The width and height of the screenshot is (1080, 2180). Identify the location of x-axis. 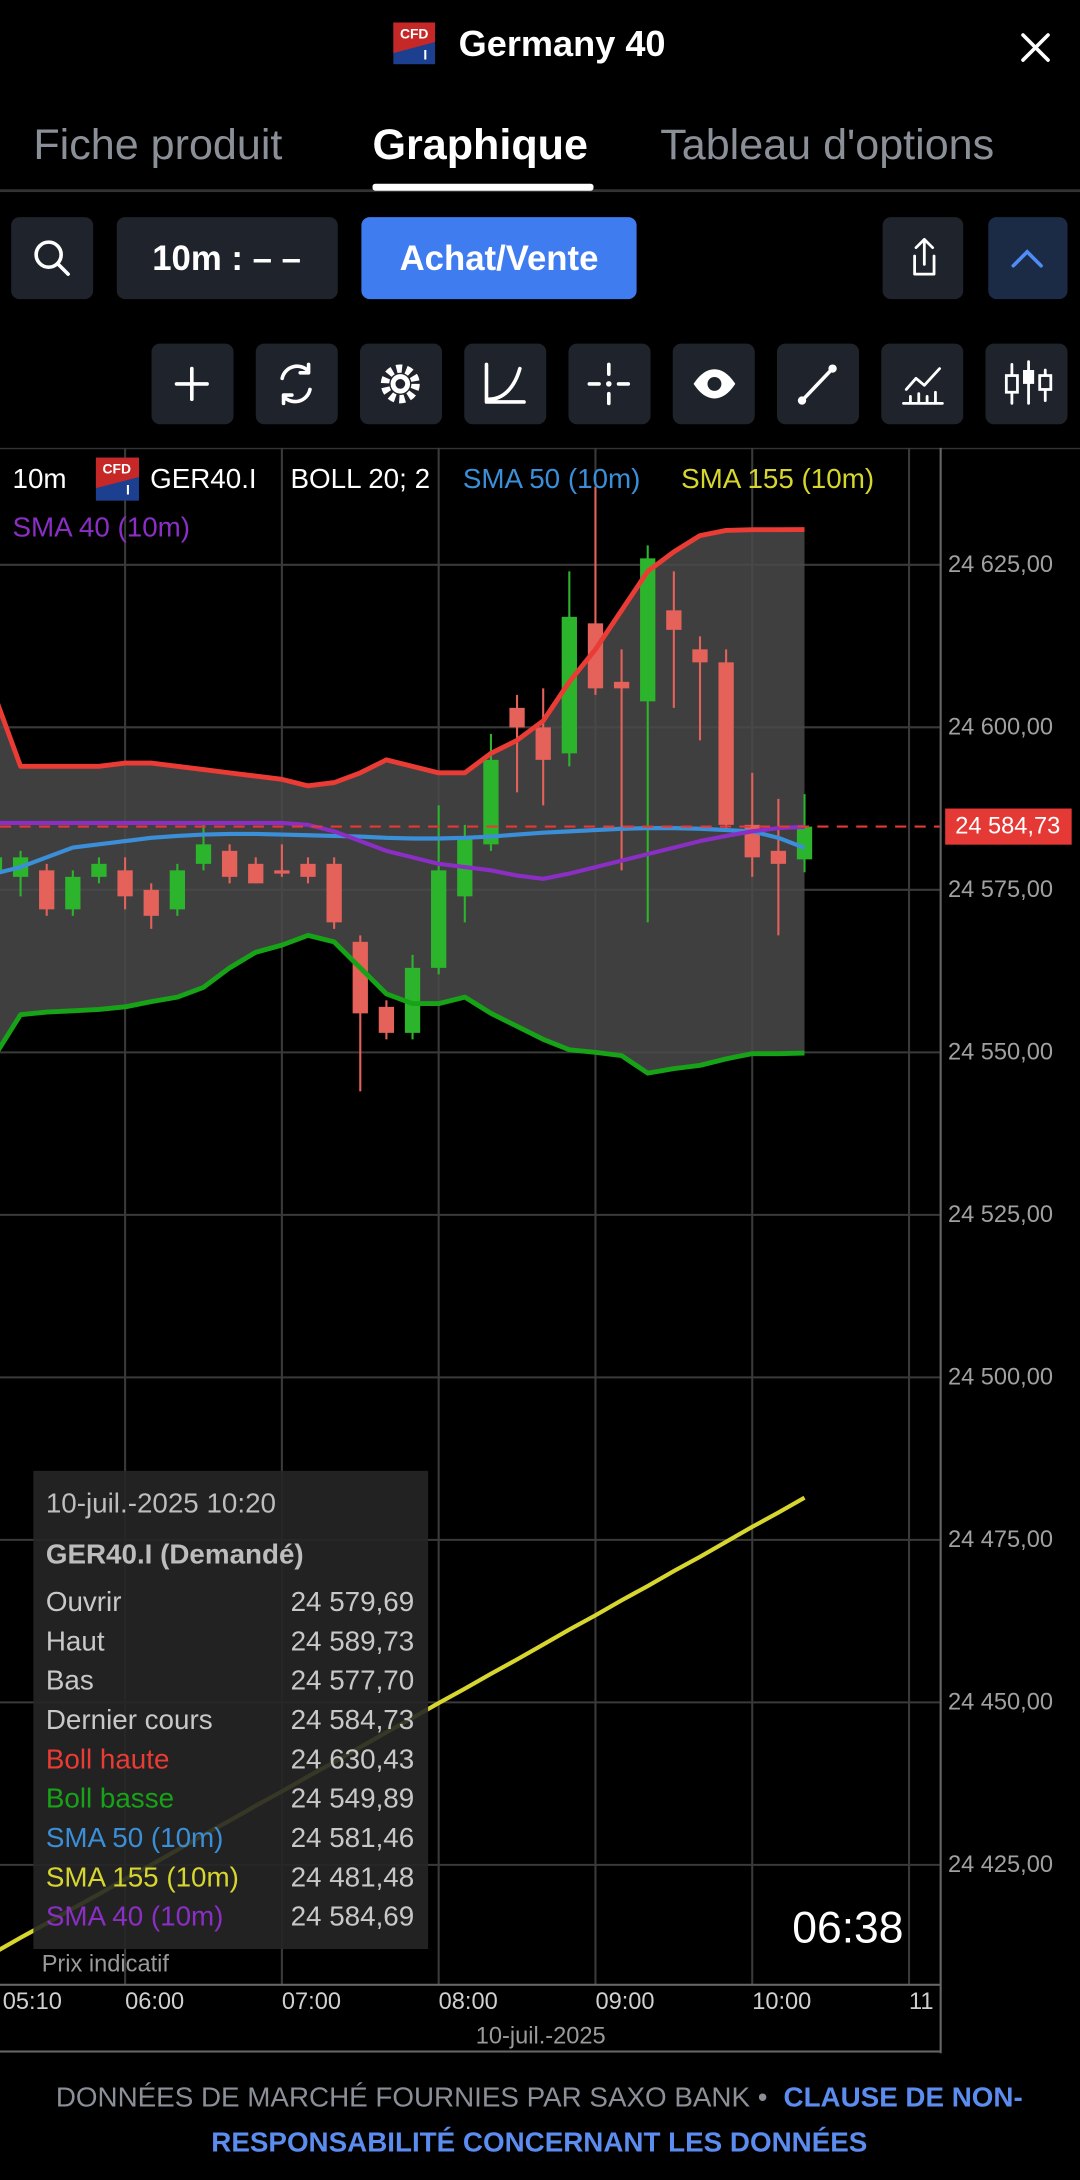
(471, 1984).